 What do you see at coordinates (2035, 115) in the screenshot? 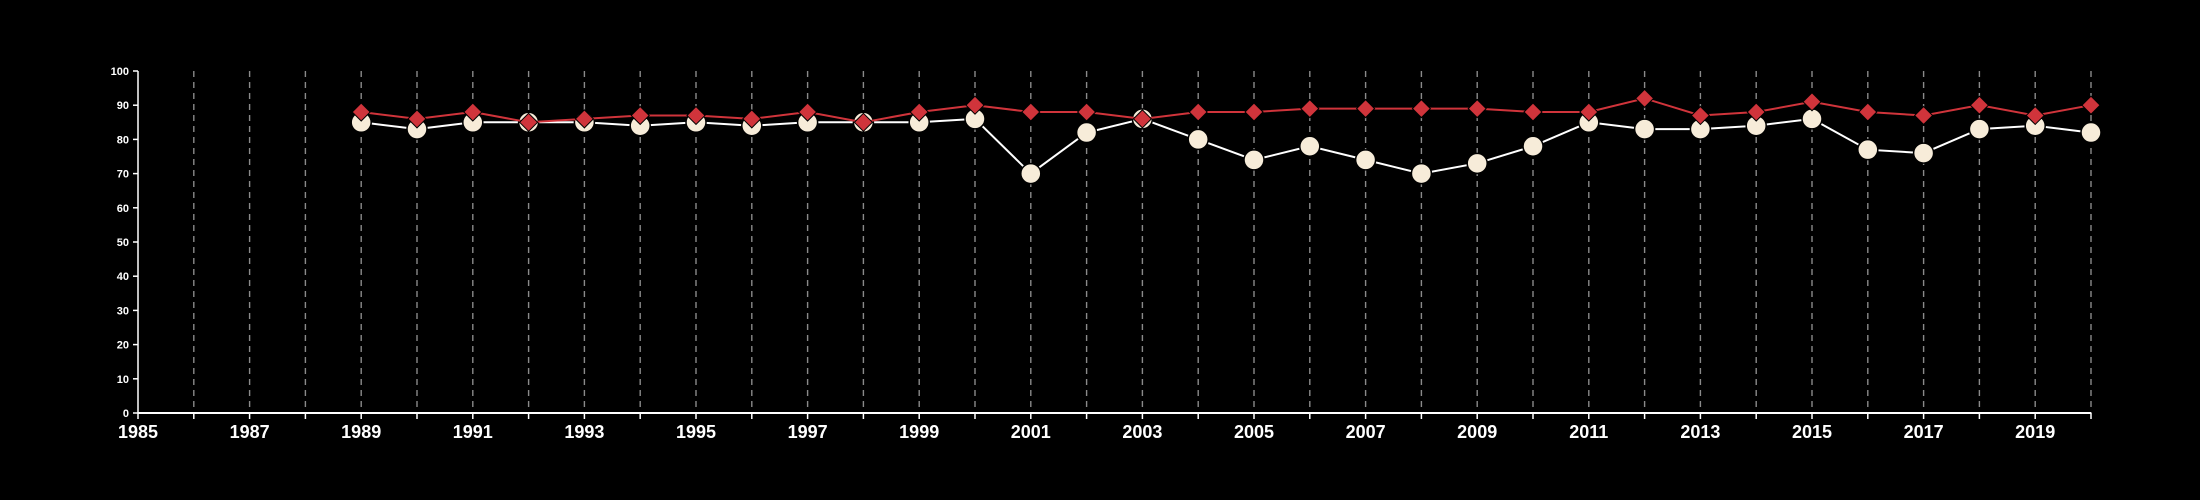
I see `point-diamond-2019` at bounding box center [2035, 115].